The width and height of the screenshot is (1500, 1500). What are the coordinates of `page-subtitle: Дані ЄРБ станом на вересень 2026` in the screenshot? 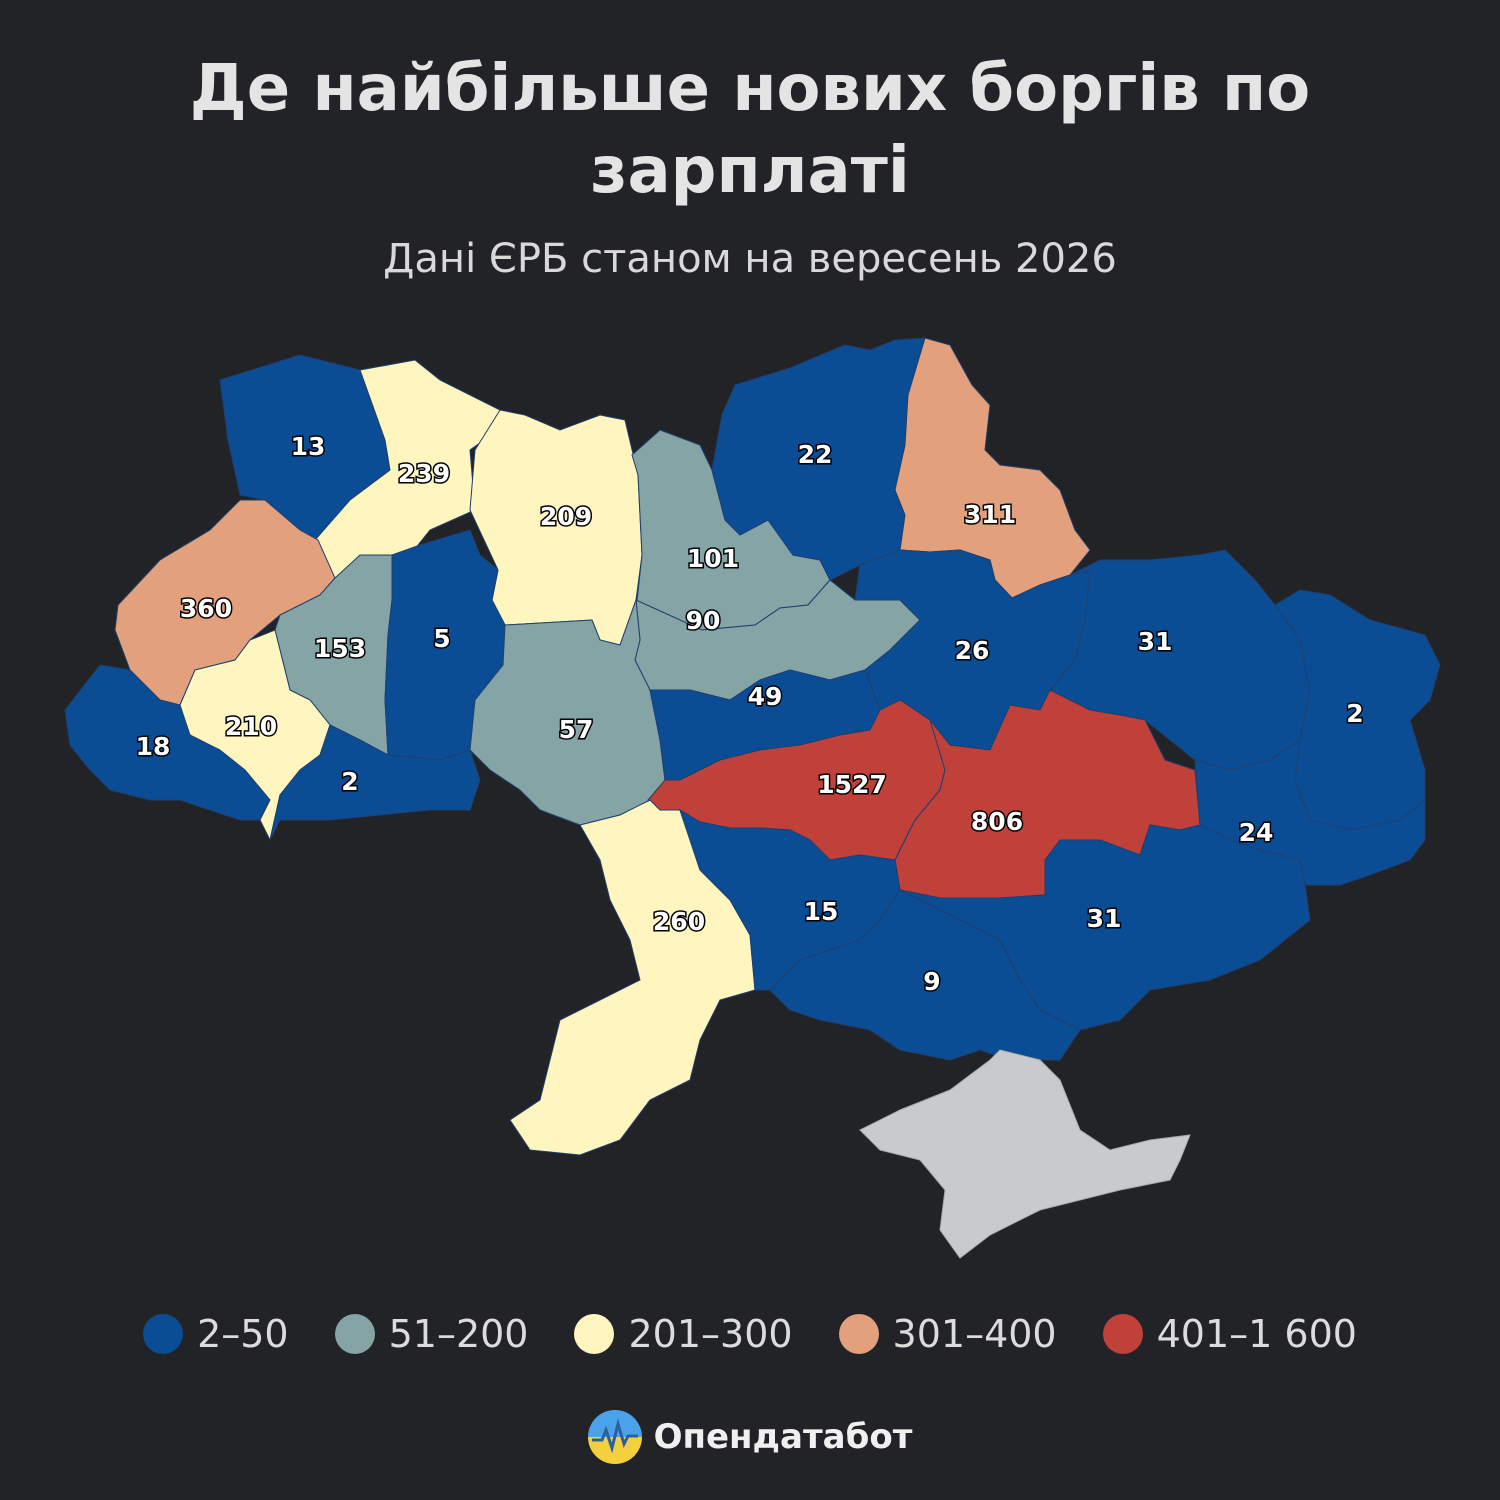 It's located at (750, 259).